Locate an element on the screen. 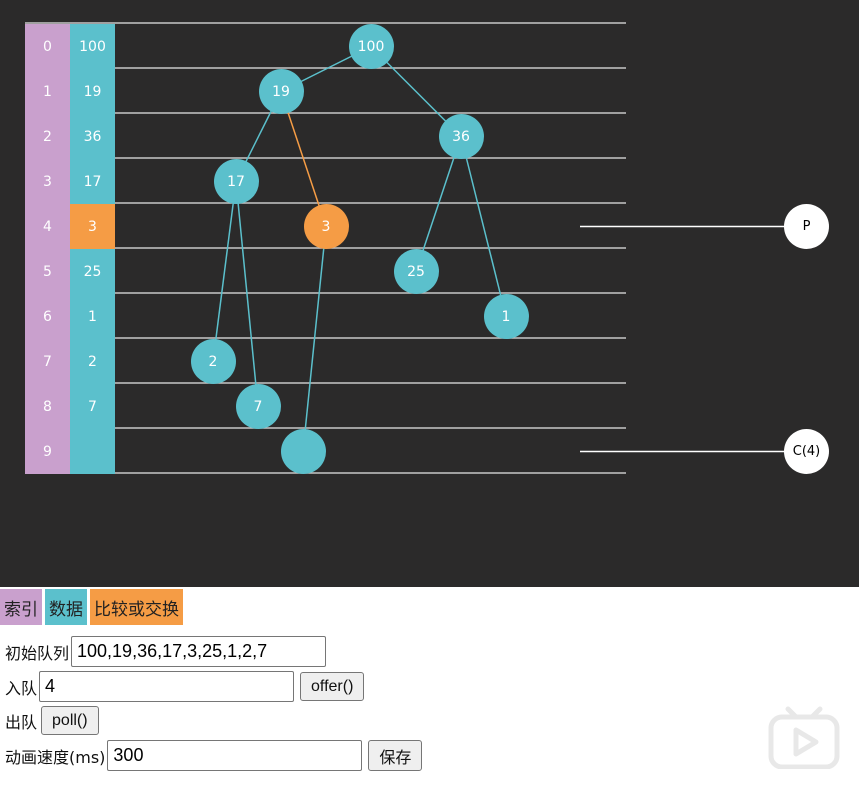 This screenshot has width=859, height=785. tree-node: 25 is located at coordinates (416, 271).